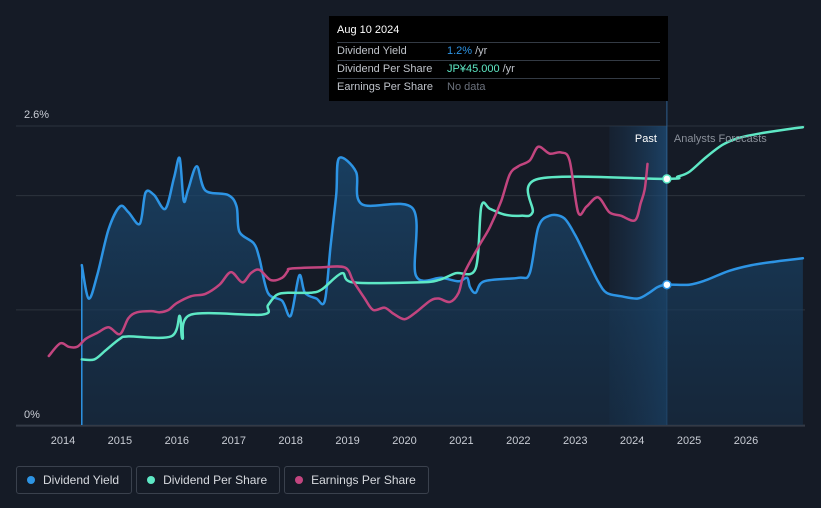  I want to click on tooltip-row-value: 1.2%, so click(460, 51).